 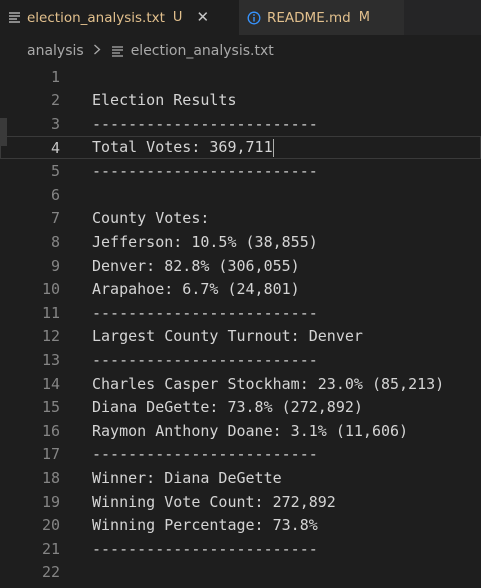 What do you see at coordinates (240, 573) in the screenshot?
I see `editor-line: 22` at bounding box center [240, 573].